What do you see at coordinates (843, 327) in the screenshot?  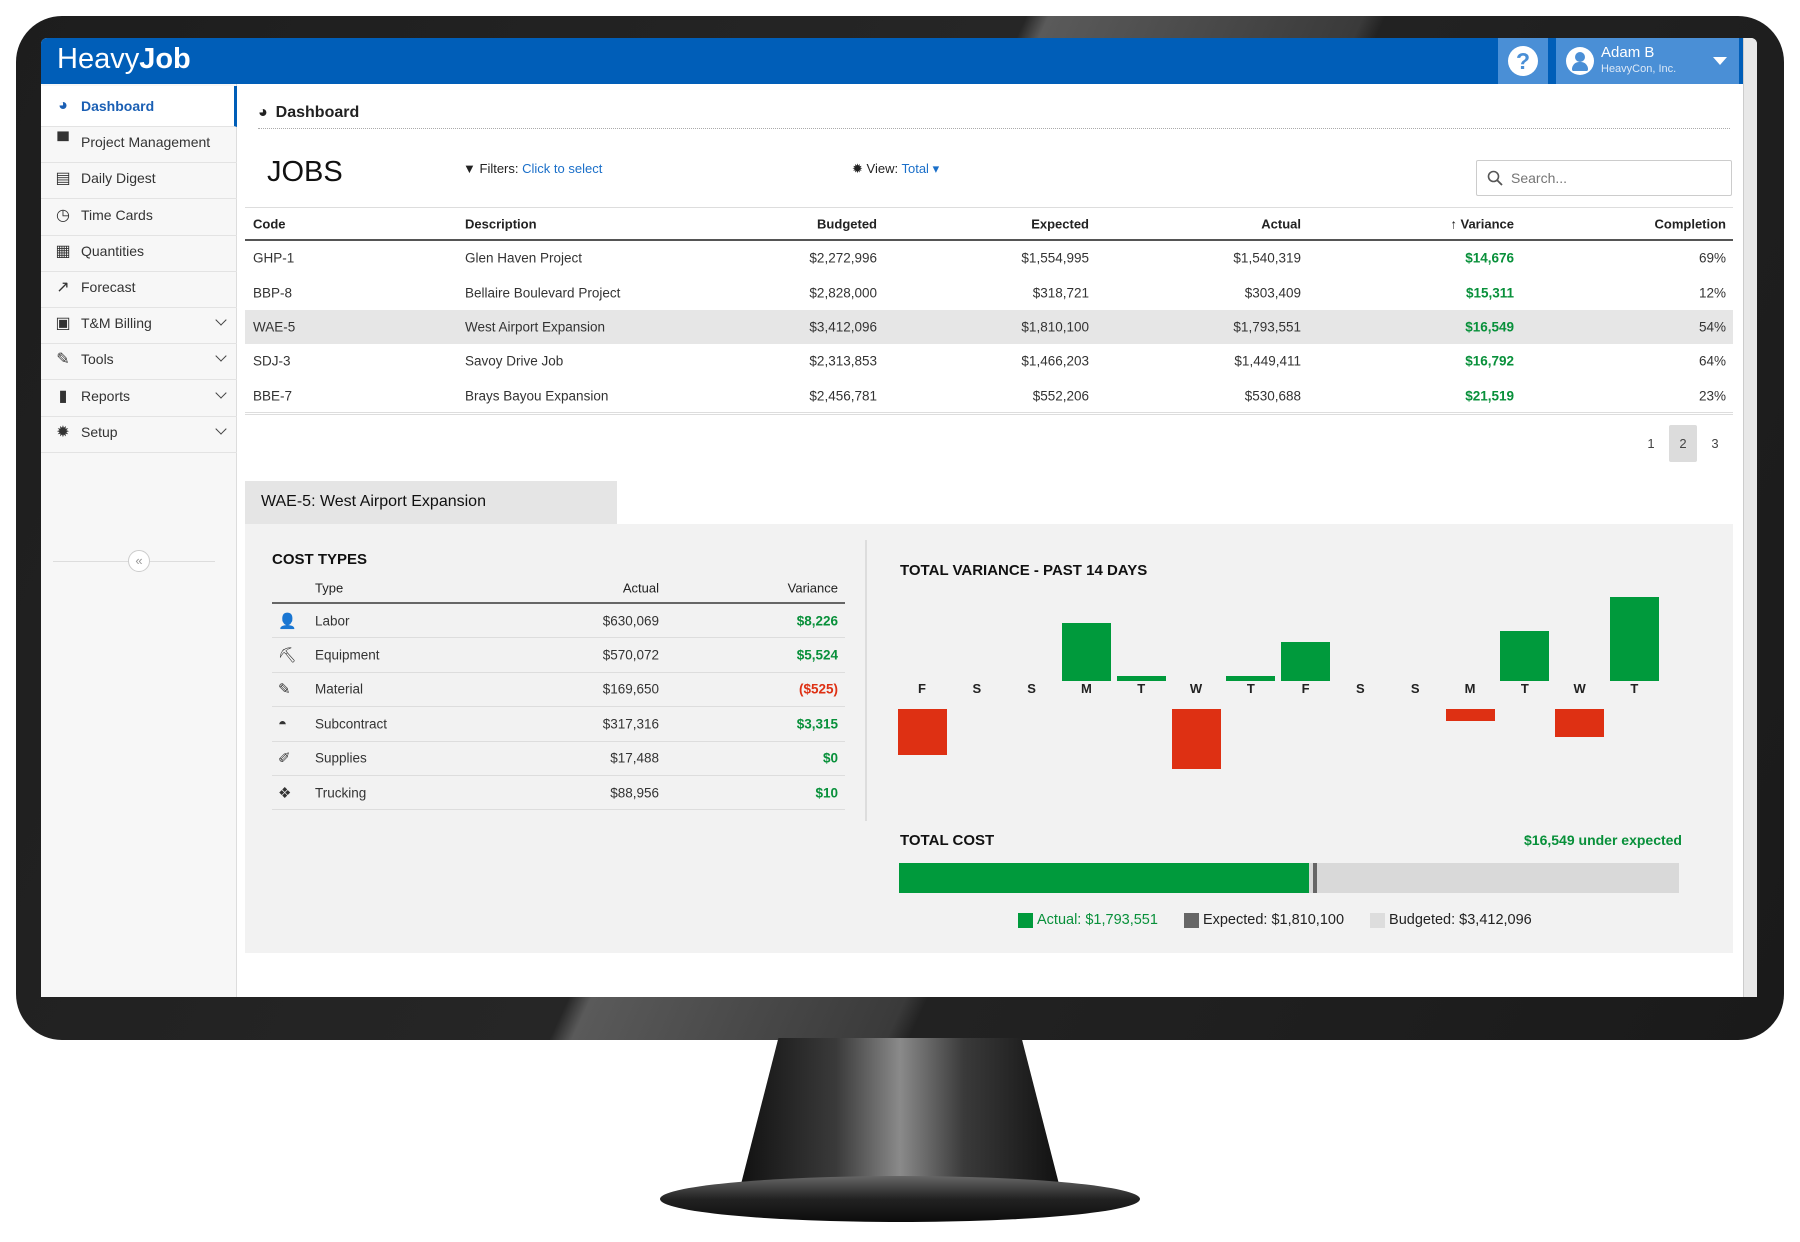 I see `cell-budgeted: $3,412,096` at bounding box center [843, 327].